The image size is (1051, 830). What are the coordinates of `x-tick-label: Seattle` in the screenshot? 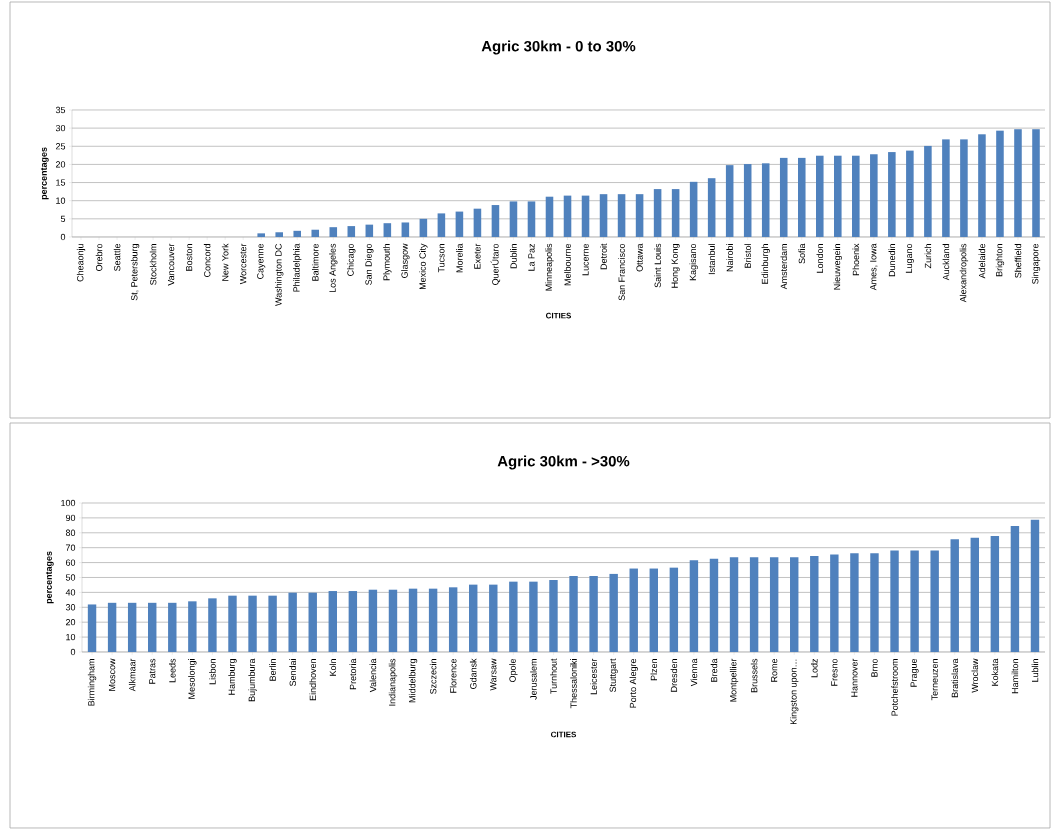 It's located at (117, 257).